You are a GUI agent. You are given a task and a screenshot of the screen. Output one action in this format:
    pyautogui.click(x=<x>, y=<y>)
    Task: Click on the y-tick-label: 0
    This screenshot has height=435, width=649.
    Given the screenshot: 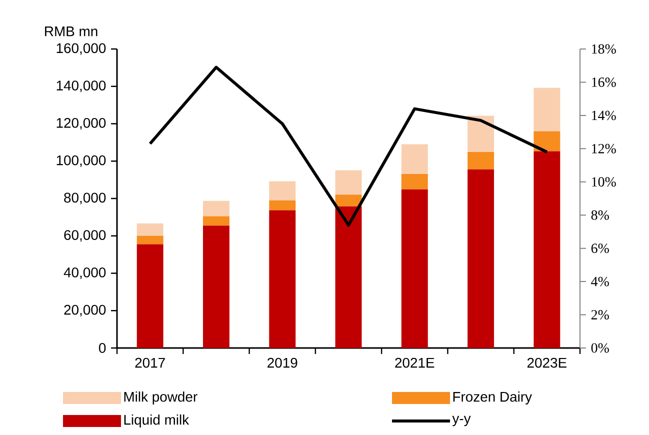 What is the action you would take?
    pyautogui.click(x=102, y=348)
    